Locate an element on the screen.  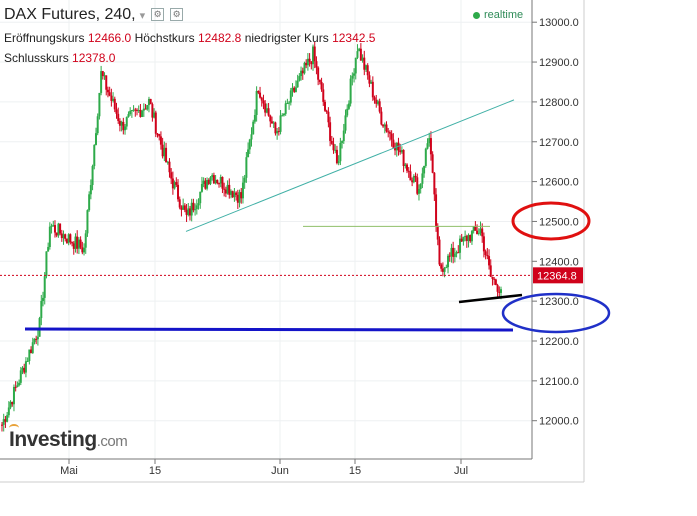
y-tick-label: 13000.0 is located at coordinates (559, 23).